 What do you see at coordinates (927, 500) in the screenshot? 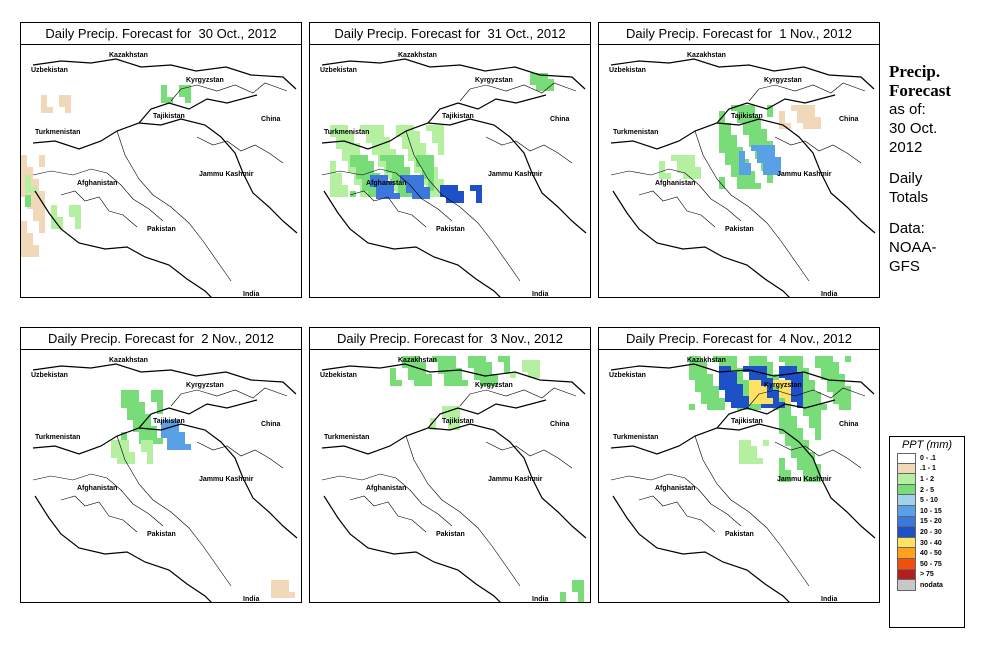
I see `legend-item: 5 - 10` at bounding box center [927, 500].